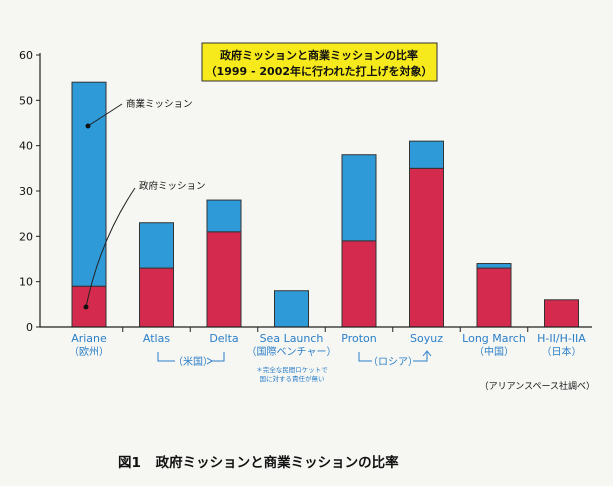  Describe the element at coordinates (358, 338) in the screenshot. I see `category-label-4: Proton` at that location.